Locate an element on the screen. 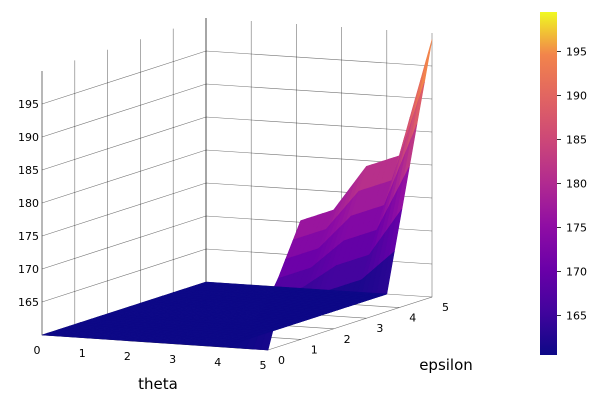 The height and width of the screenshot is (400, 600). colorbar-tick-label: 190 is located at coordinates (576, 96).